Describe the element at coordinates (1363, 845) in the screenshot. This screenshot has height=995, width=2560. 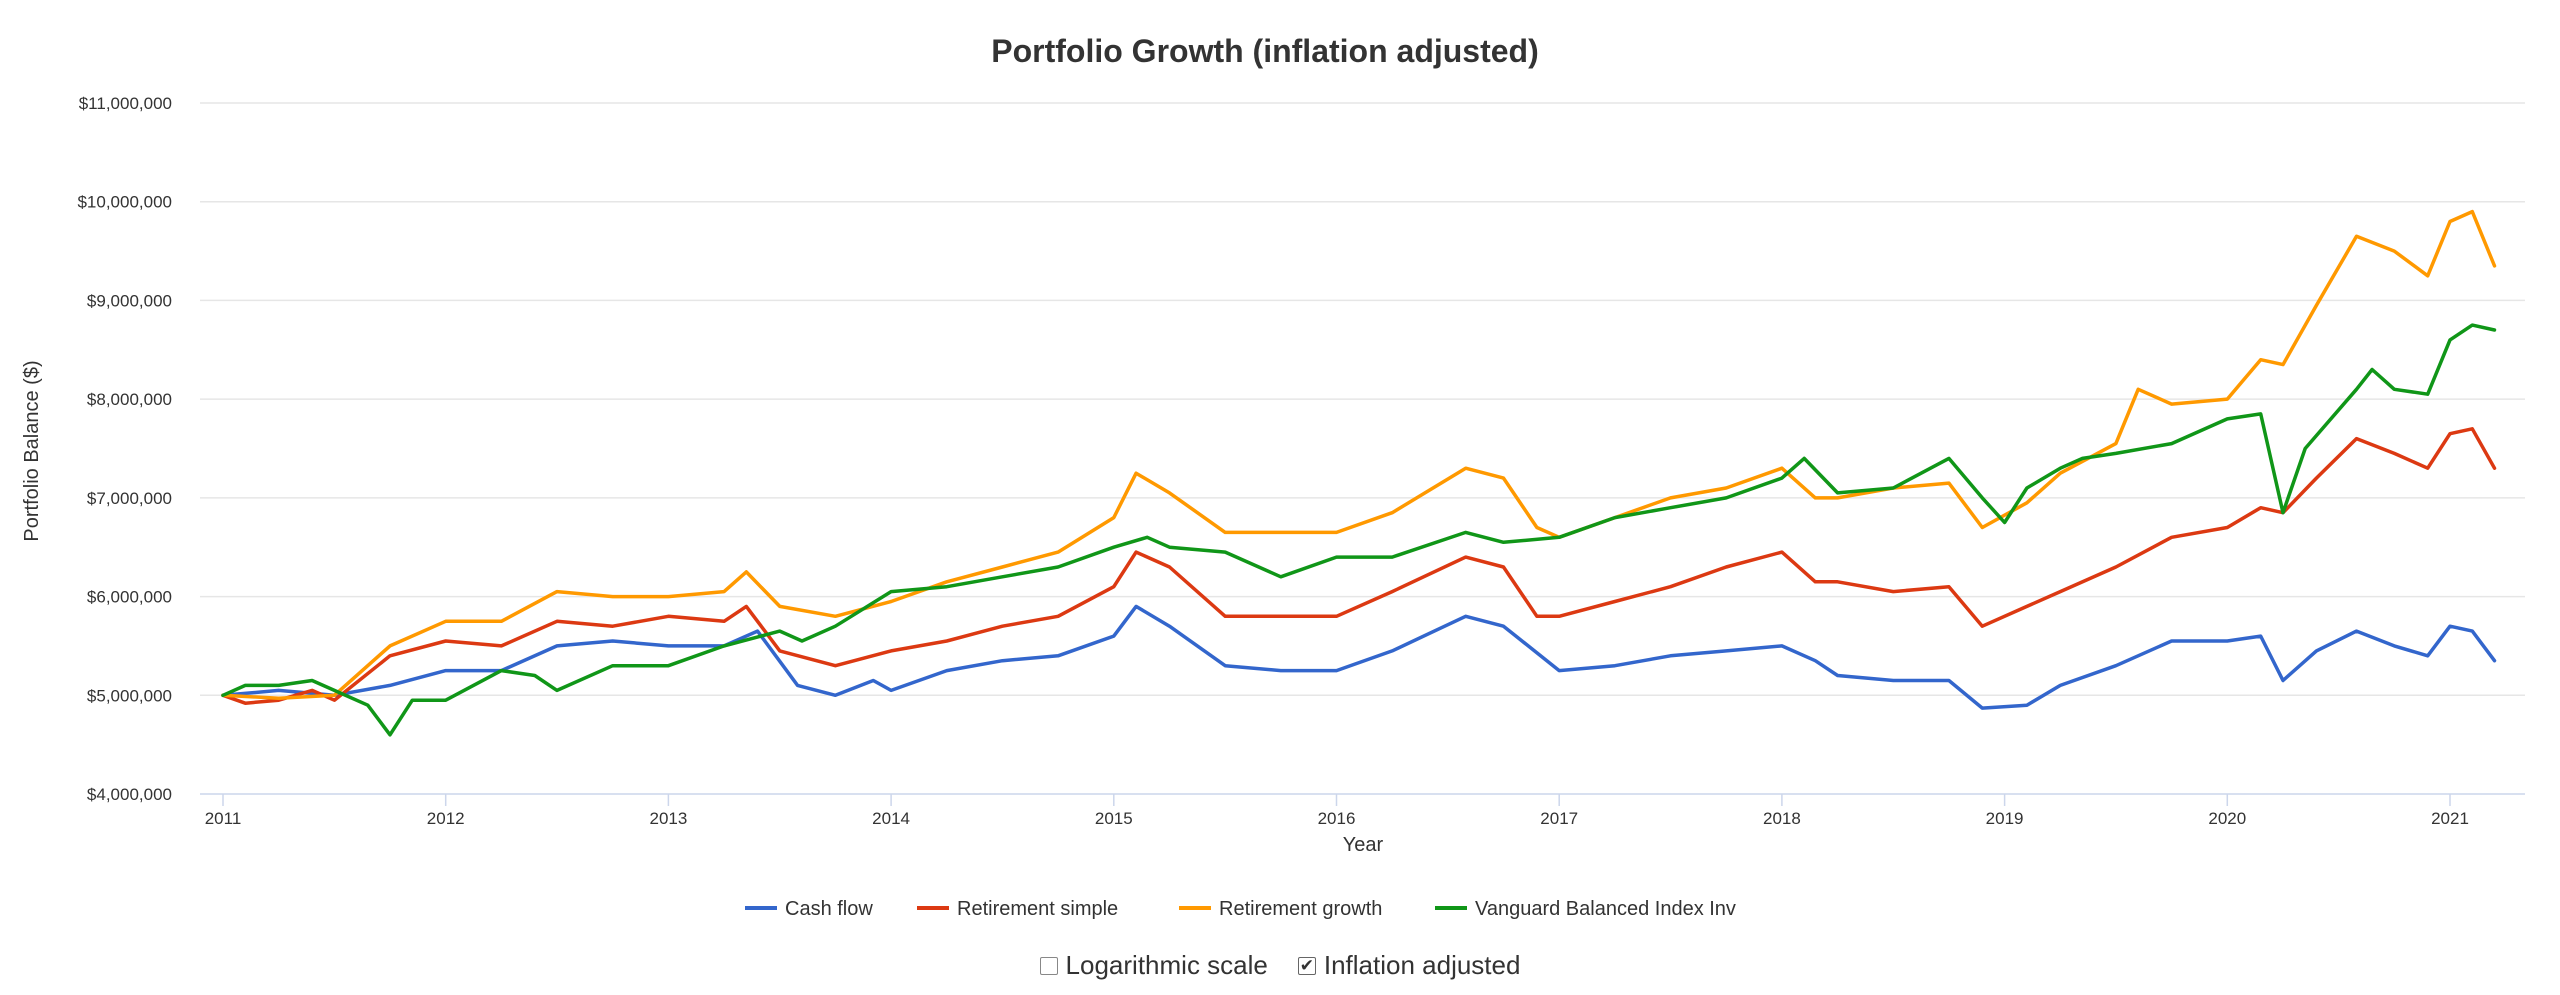
I see `x-axis-label: Year` at that location.